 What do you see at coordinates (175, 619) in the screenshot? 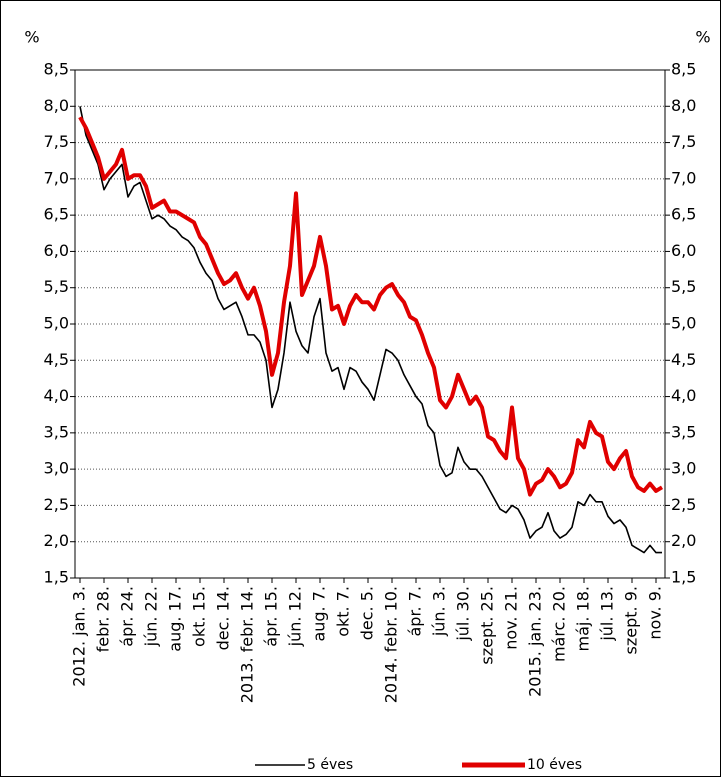
I see `x-tick-label: aug. 17.` at bounding box center [175, 619].